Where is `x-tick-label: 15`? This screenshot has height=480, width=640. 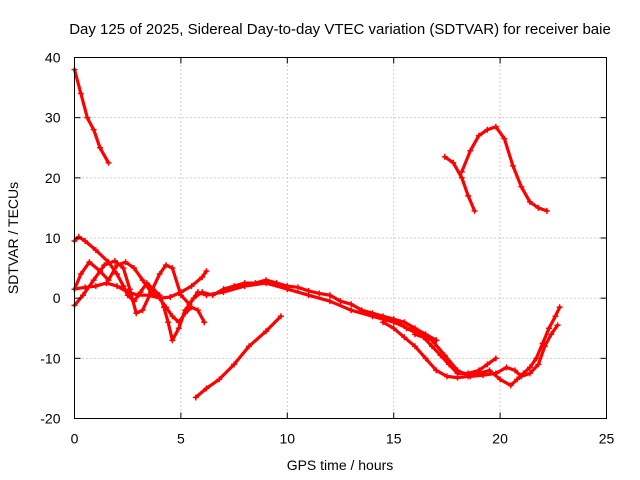 x-tick-label: 15 is located at coordinates (394, 439).